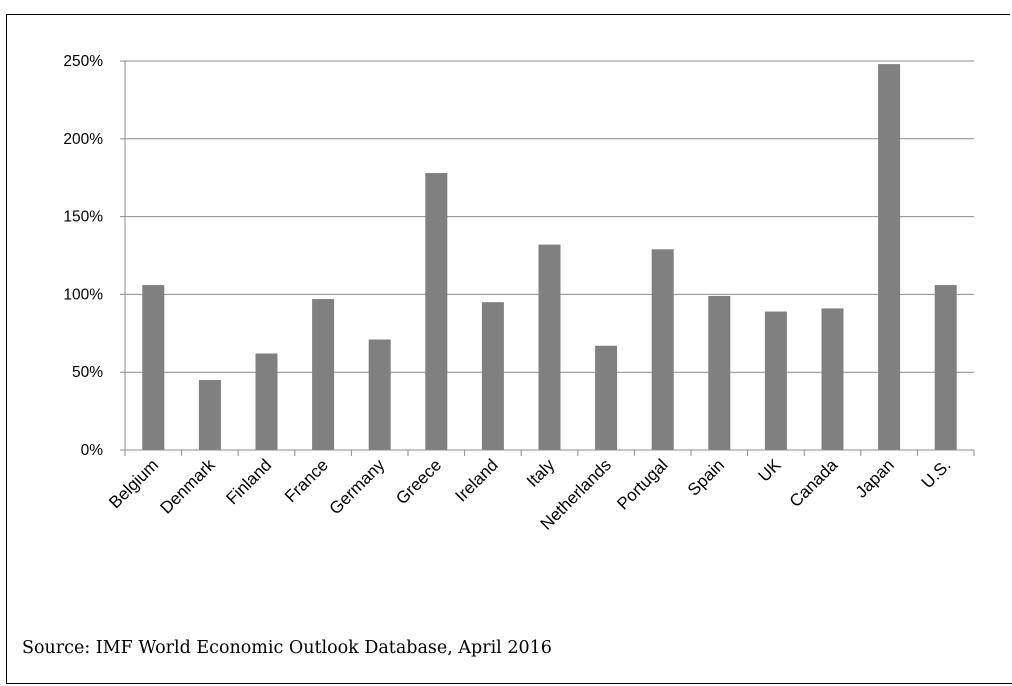 The height and width of the screenshot is (686, 1012). What do you see at coordinates (87, 372) in the screenshot?
I see `y-tick-label: 50%` at bounding box center [87, 372].